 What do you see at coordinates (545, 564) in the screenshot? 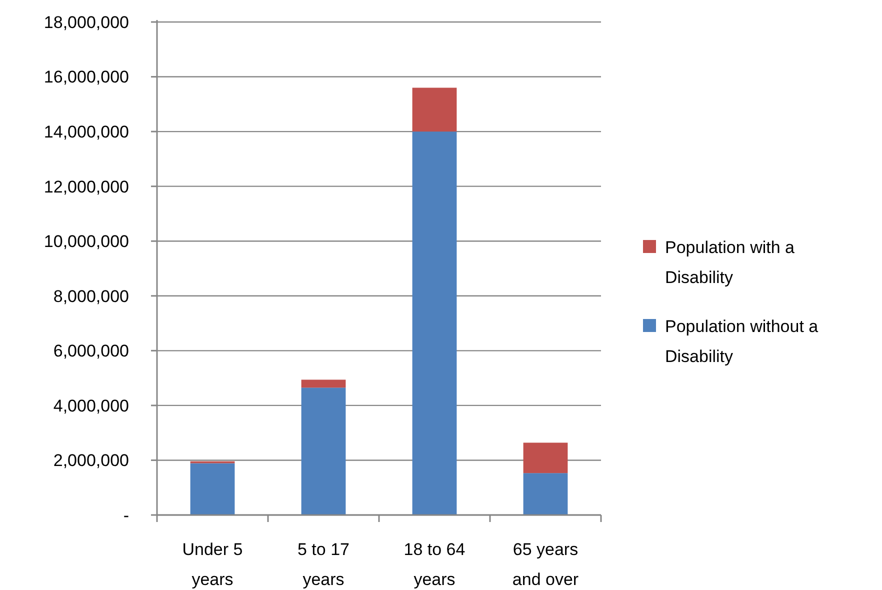
I see `x-tick-label: 65 years and over` at bounding box center [545, 564].